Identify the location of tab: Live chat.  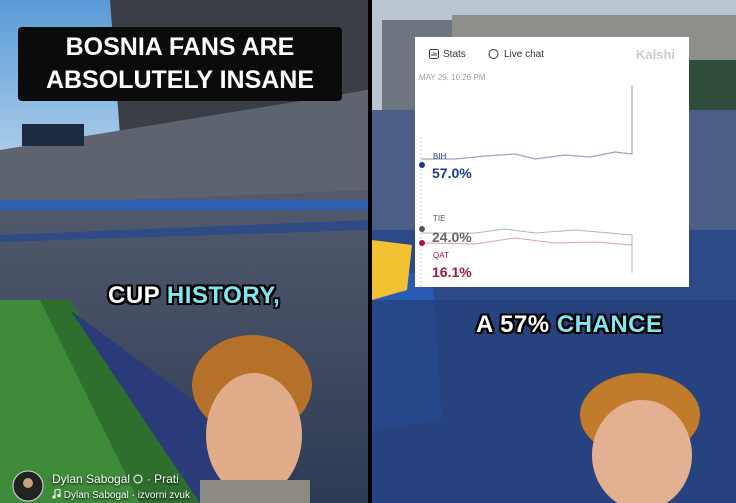
(524, 54).